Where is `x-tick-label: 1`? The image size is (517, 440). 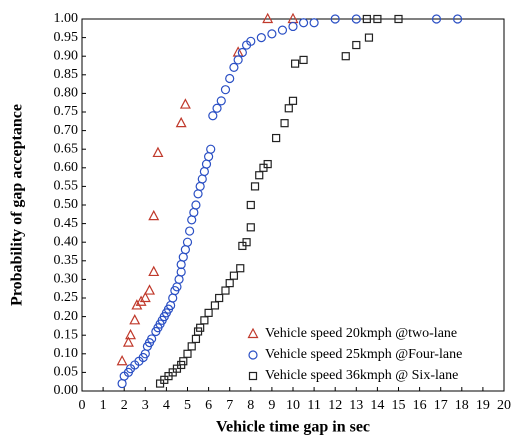
x-tick-label: 1 is located at coordinates (103, 405).